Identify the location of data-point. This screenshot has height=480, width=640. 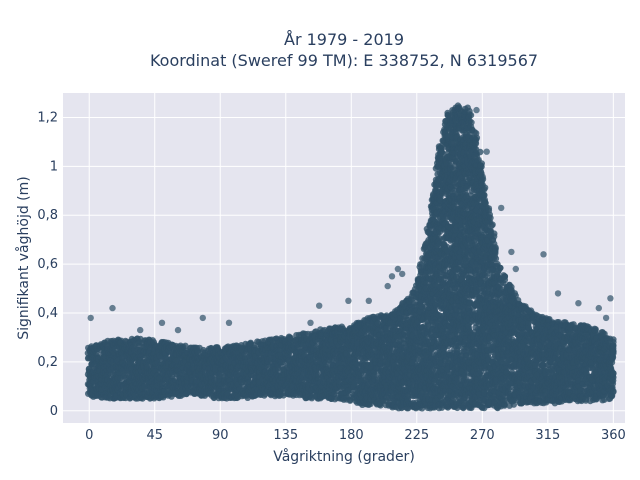
(185, 345).